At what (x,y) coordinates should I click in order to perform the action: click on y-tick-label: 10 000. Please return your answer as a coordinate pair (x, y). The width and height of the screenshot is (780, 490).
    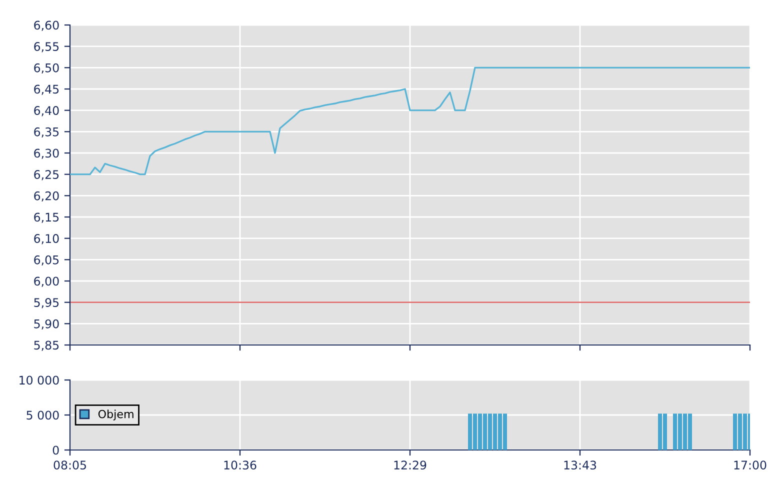
    Looking at the image, I should click on (39, 380).